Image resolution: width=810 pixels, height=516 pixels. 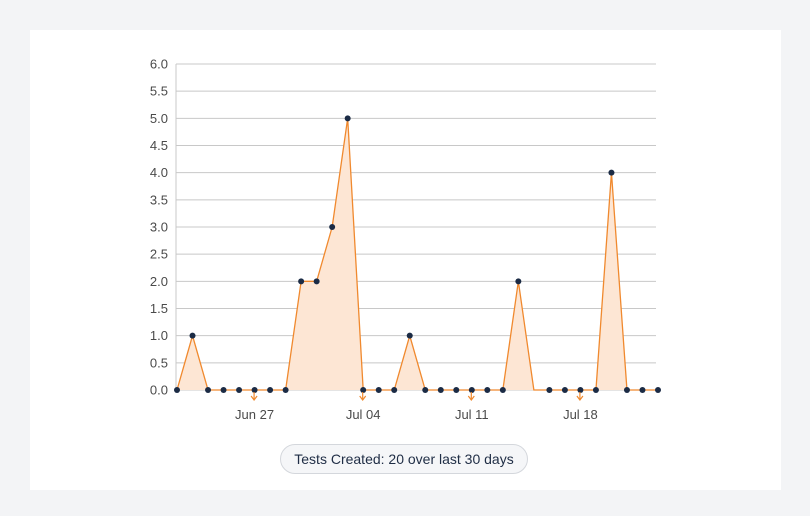 I want to click on y-tick-label: 2.0, so click(x=159, y=281).